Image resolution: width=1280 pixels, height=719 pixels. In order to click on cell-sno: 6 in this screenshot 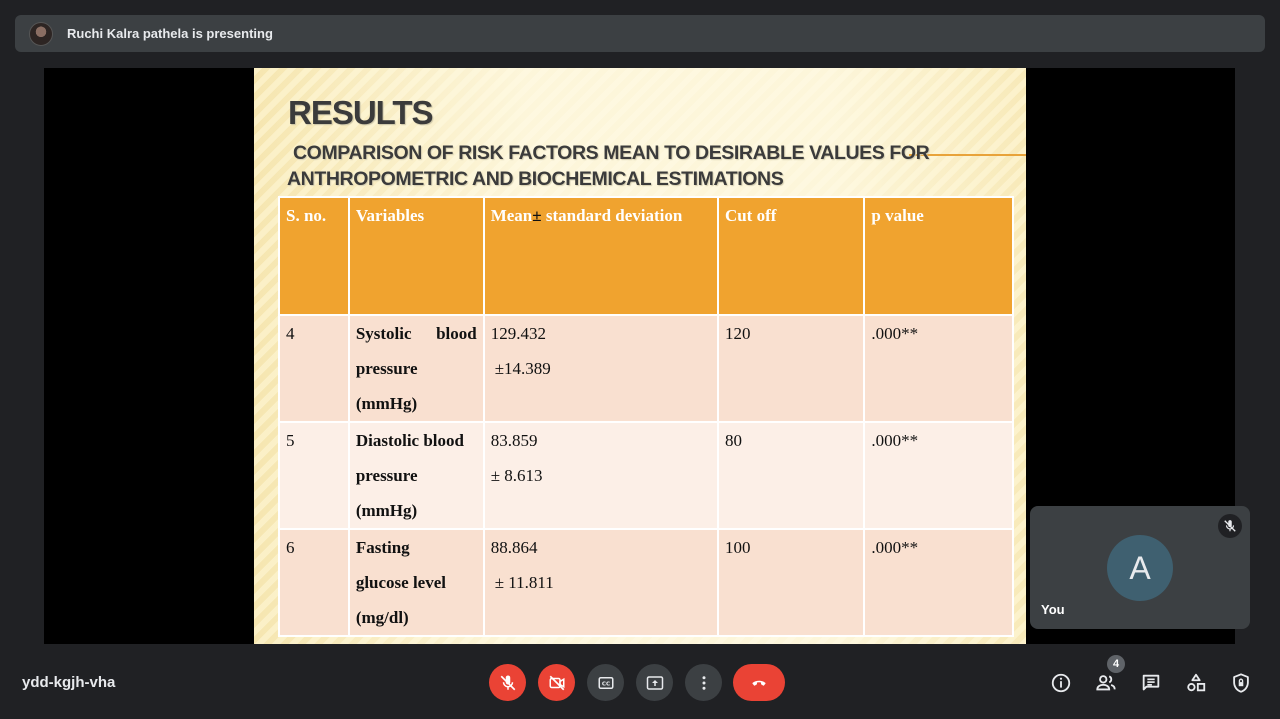, I will do `click(314, 582)`.